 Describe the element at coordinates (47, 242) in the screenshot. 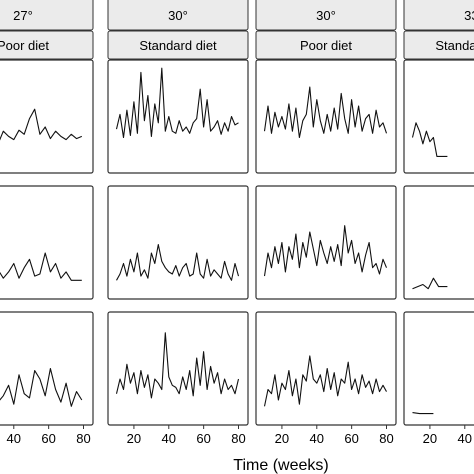

I see `panel-frame-r1-c0` at that location.